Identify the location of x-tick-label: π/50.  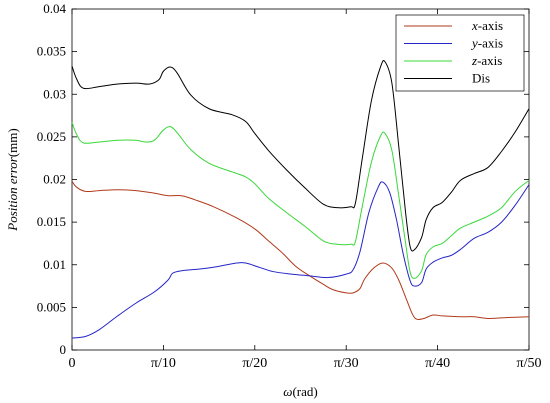
(529, 363).